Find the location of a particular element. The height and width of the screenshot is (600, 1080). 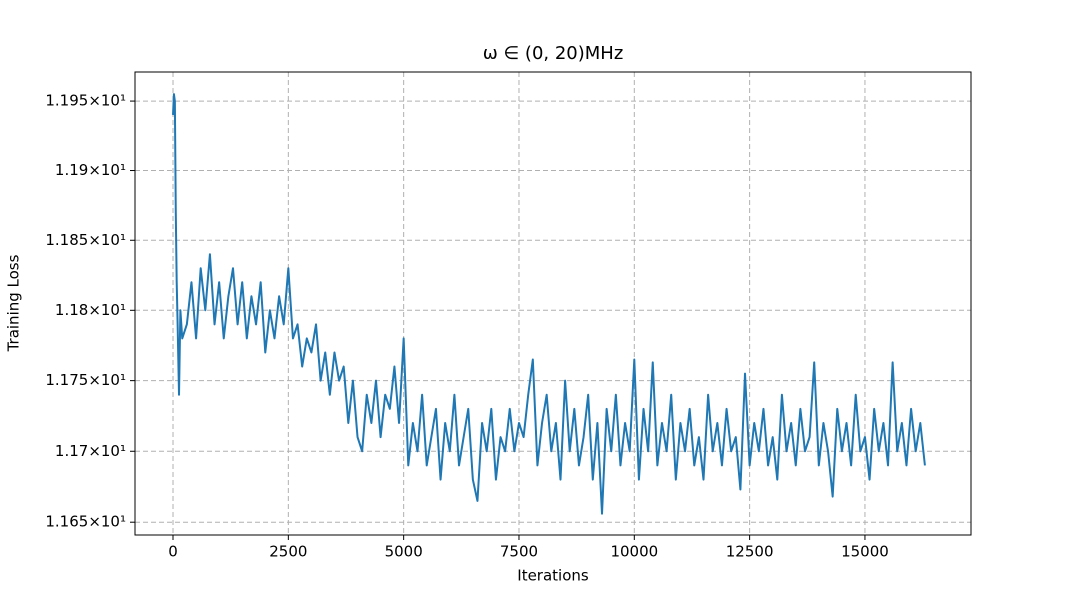

y-tick-label: 1.18×10¹ is located at coordinates (90, 310).